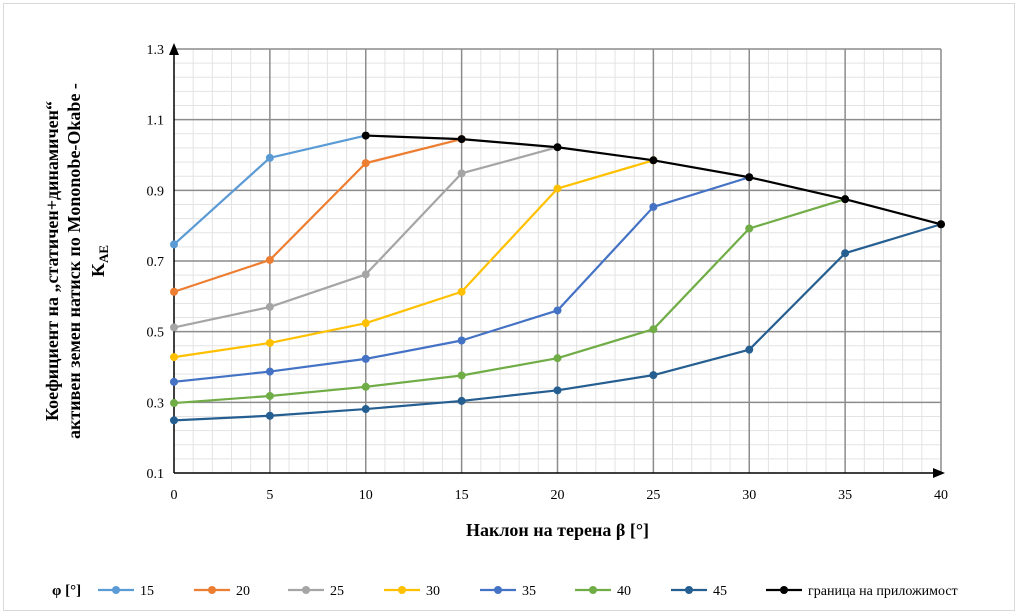 The image size is (1020, 616). What do you see at coordinates (720, 591) in the screenshot?
I see `legend-label: 45` at bounding box center [720, 591].